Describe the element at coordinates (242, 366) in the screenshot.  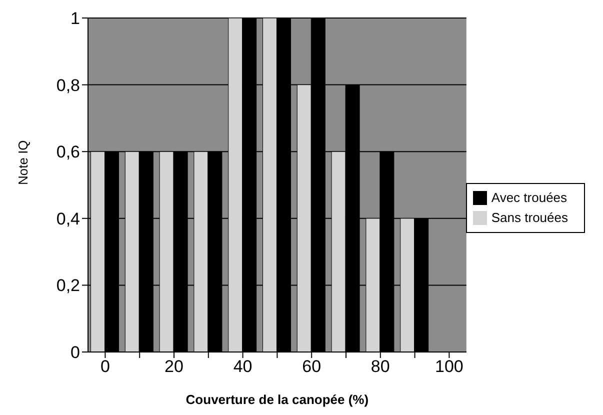
I see `x-tick-label: 40` at that location.